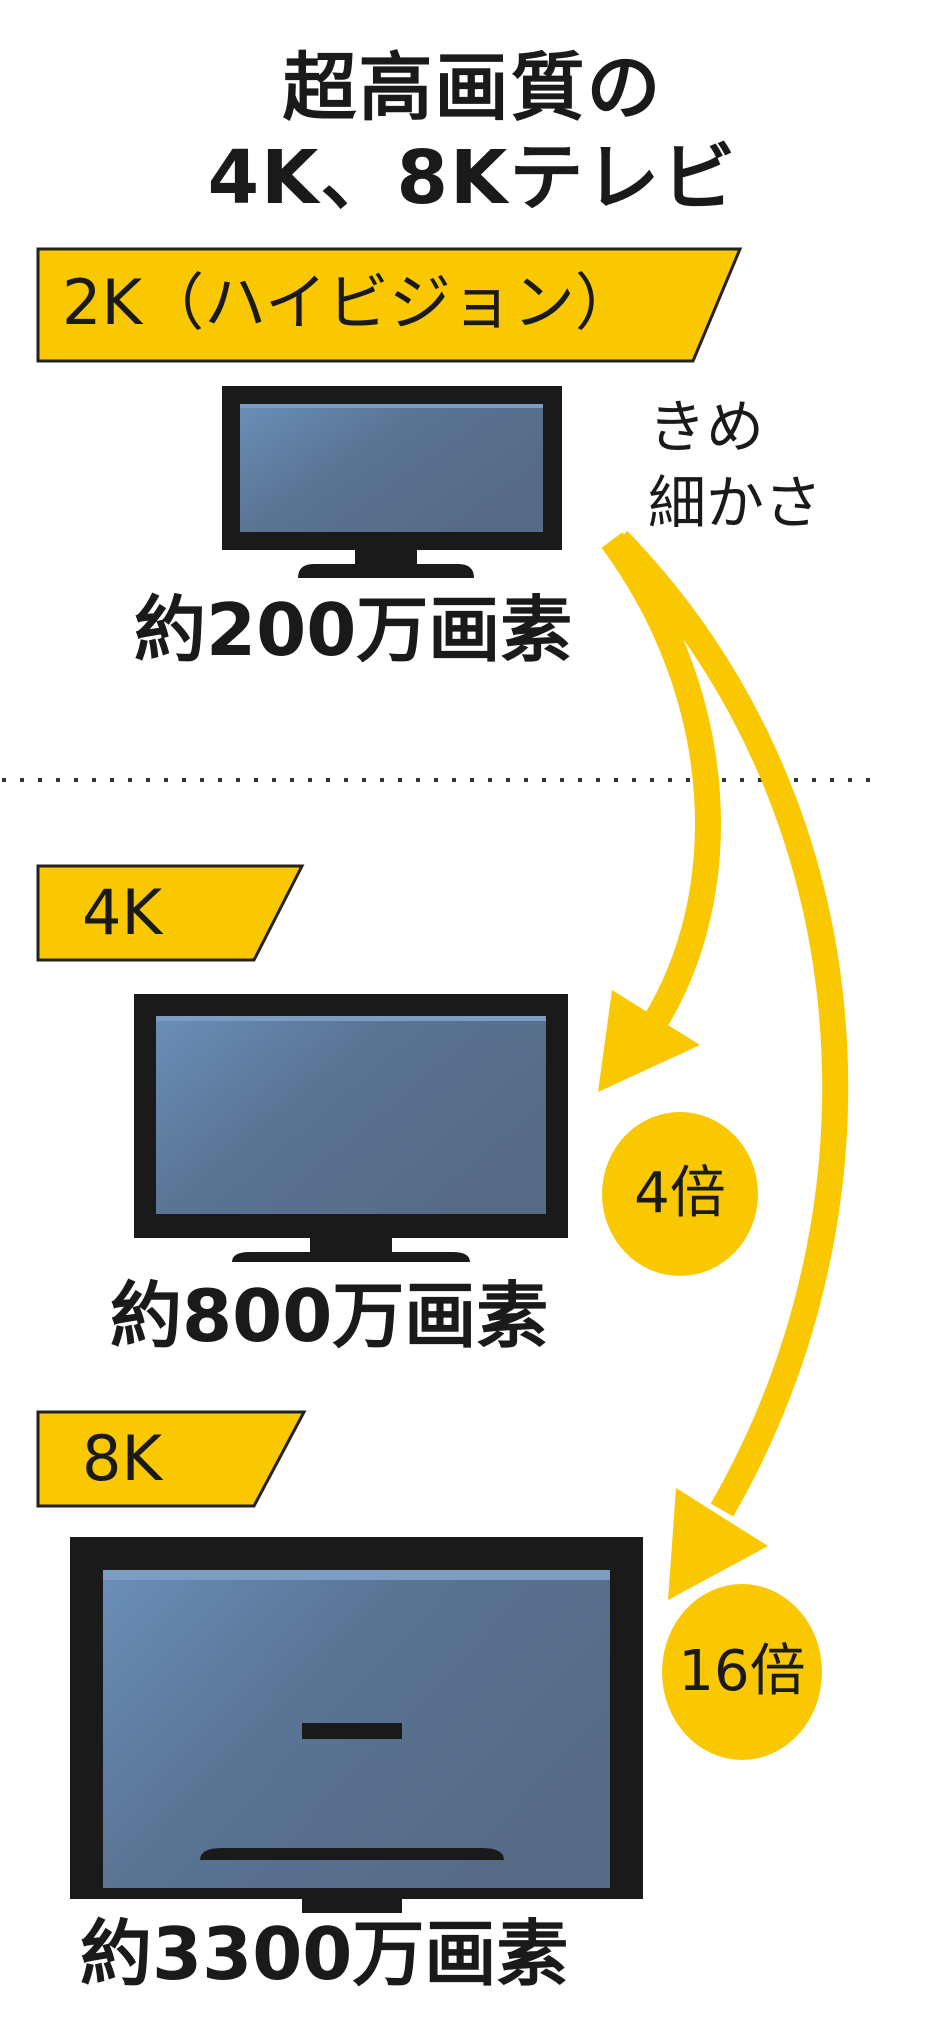 The width and height of the screenshot is (945, 2031). Describe the element at coordinates (353, 630) in the screenshot. I see `pixels-2k: 約200万画素` at that location.